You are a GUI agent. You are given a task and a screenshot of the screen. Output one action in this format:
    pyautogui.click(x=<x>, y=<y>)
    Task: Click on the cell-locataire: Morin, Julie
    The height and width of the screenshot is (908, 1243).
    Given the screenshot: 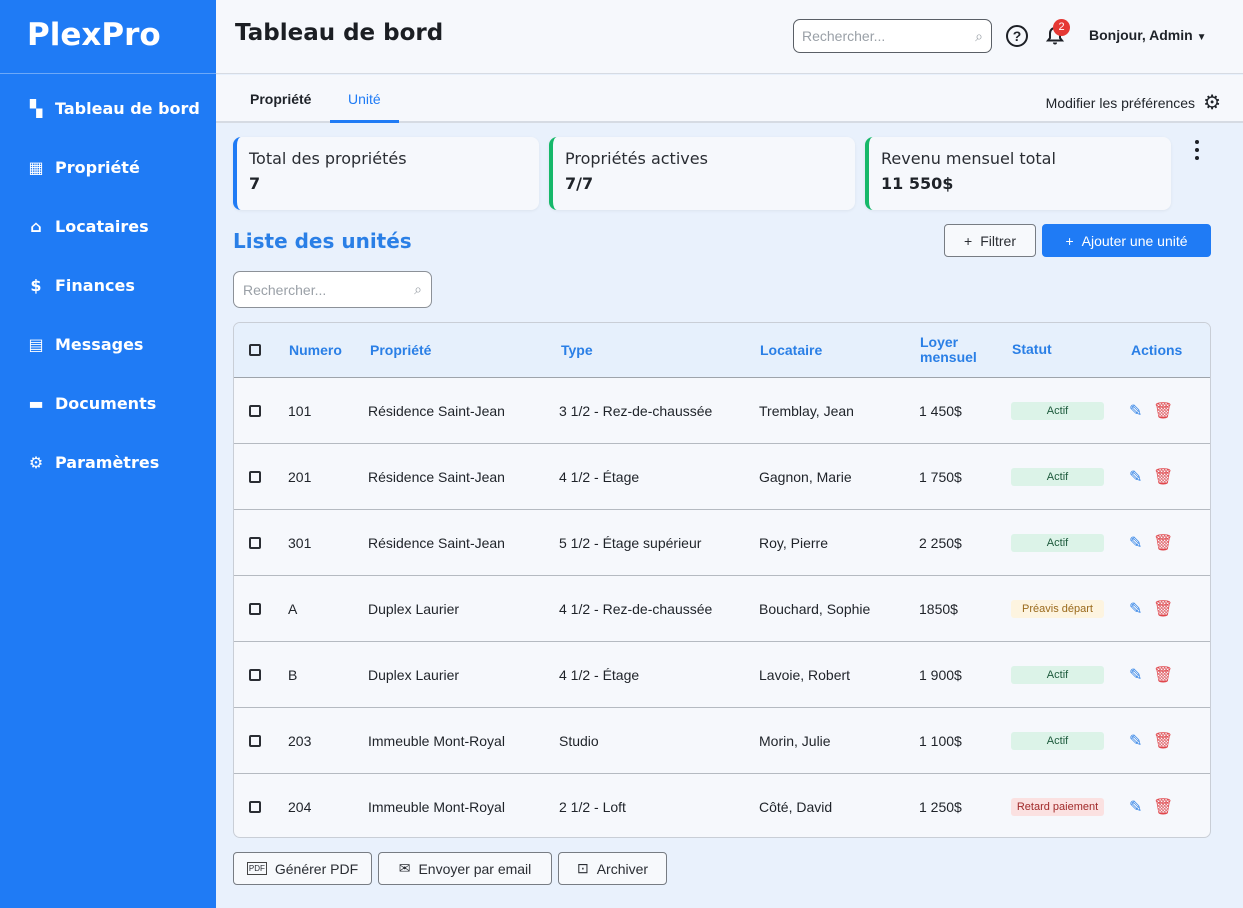 What is the action you would take?
    pyautogui.click(x=795, y=740)
    